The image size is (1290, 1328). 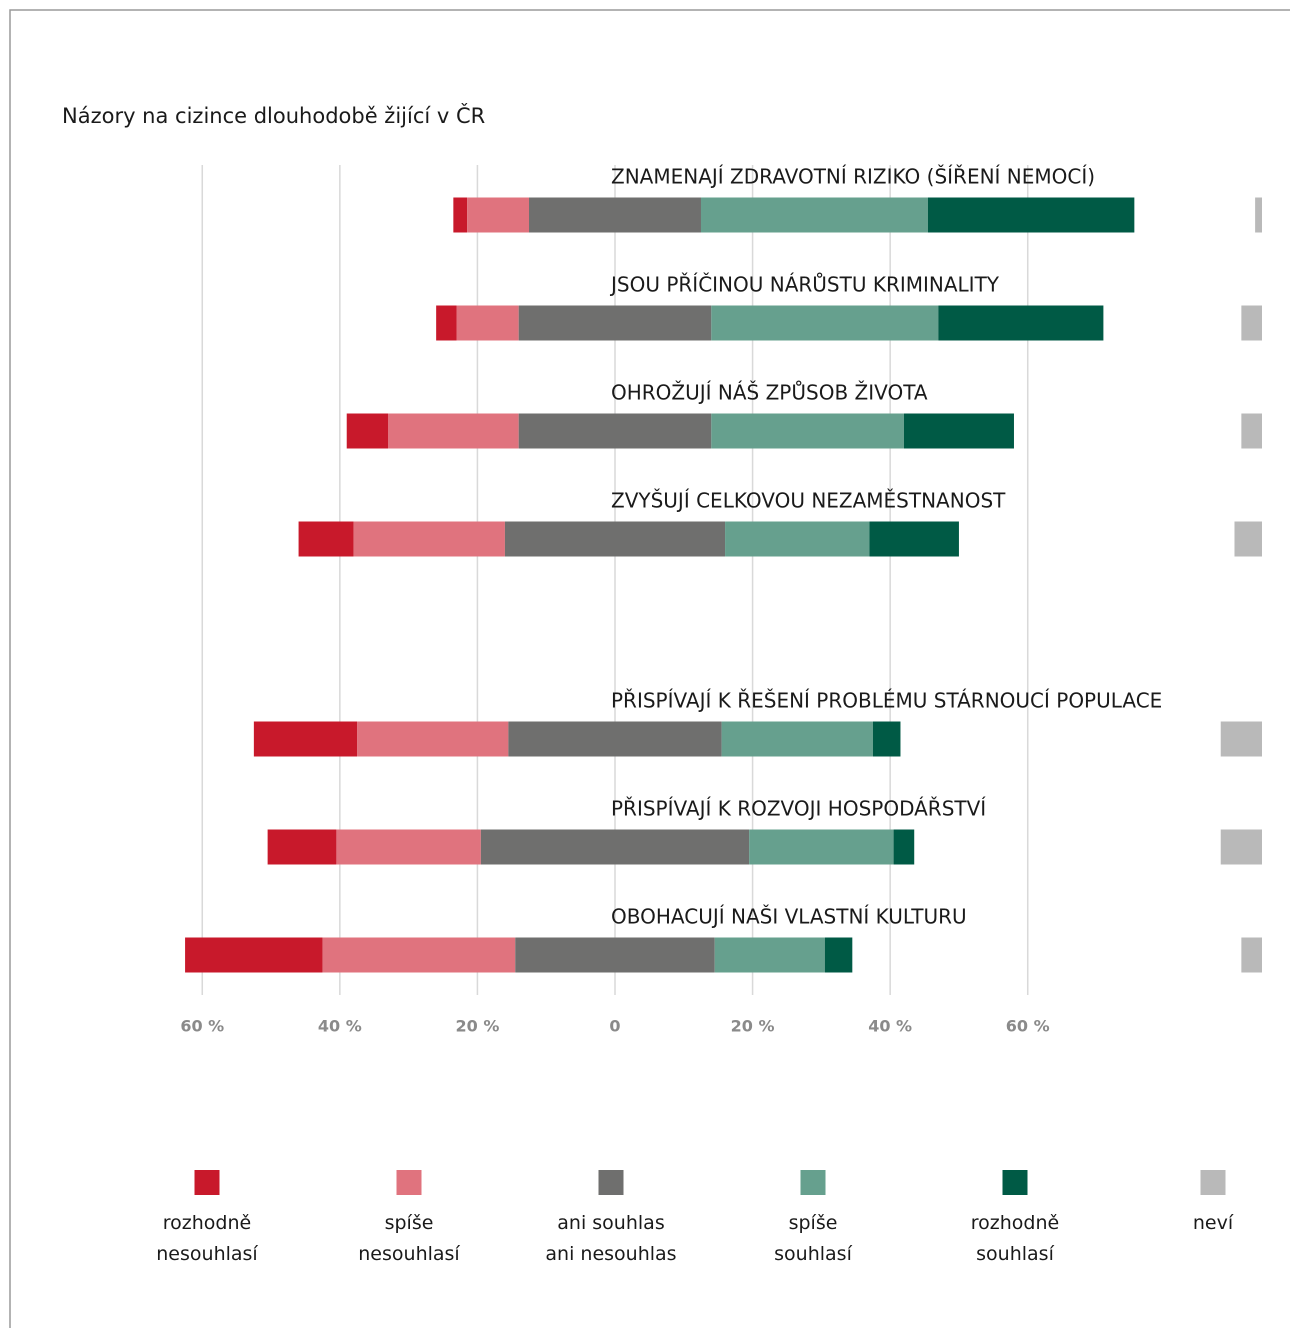 What do you see at coordinates (789, 917) in the screenshot?
I see `category-label: OBOHACUJÍ NAŠI VLASTNÍ KULTURU` at bounding box center [789, 917].